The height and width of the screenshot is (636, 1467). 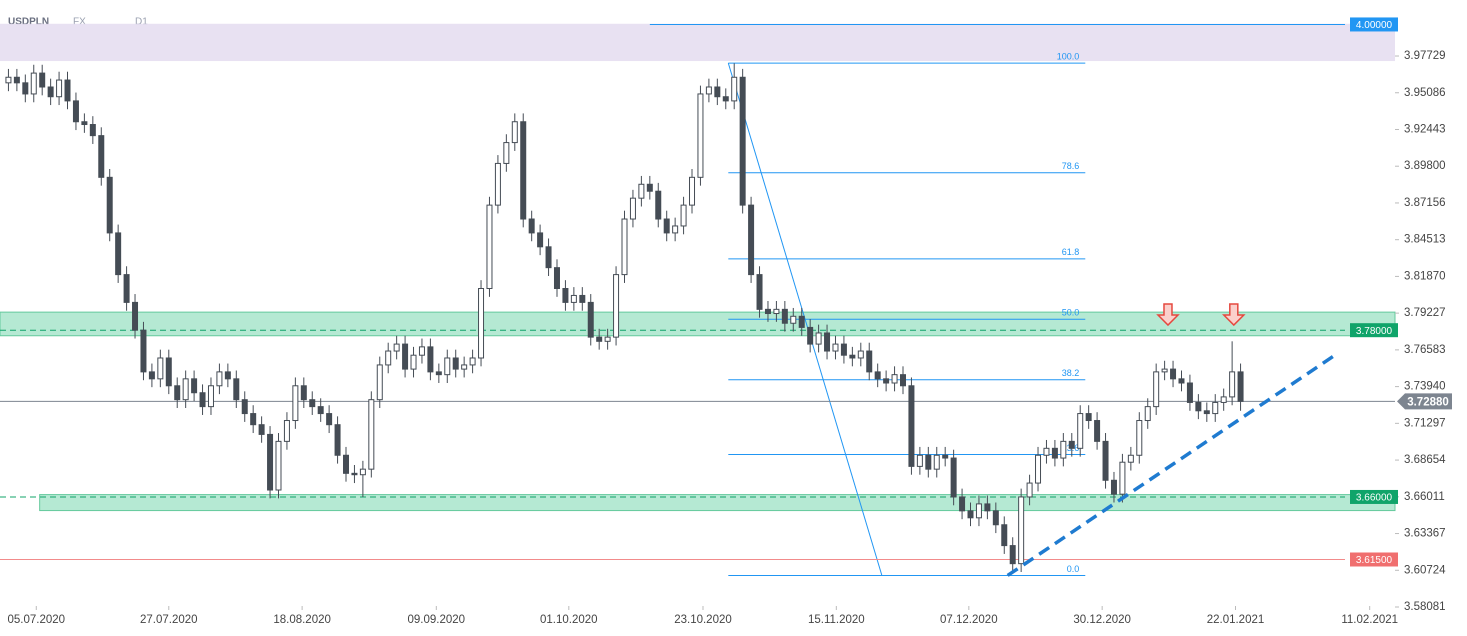 I want to click on fib-label: 61.8, so click(x=1071, y=252).